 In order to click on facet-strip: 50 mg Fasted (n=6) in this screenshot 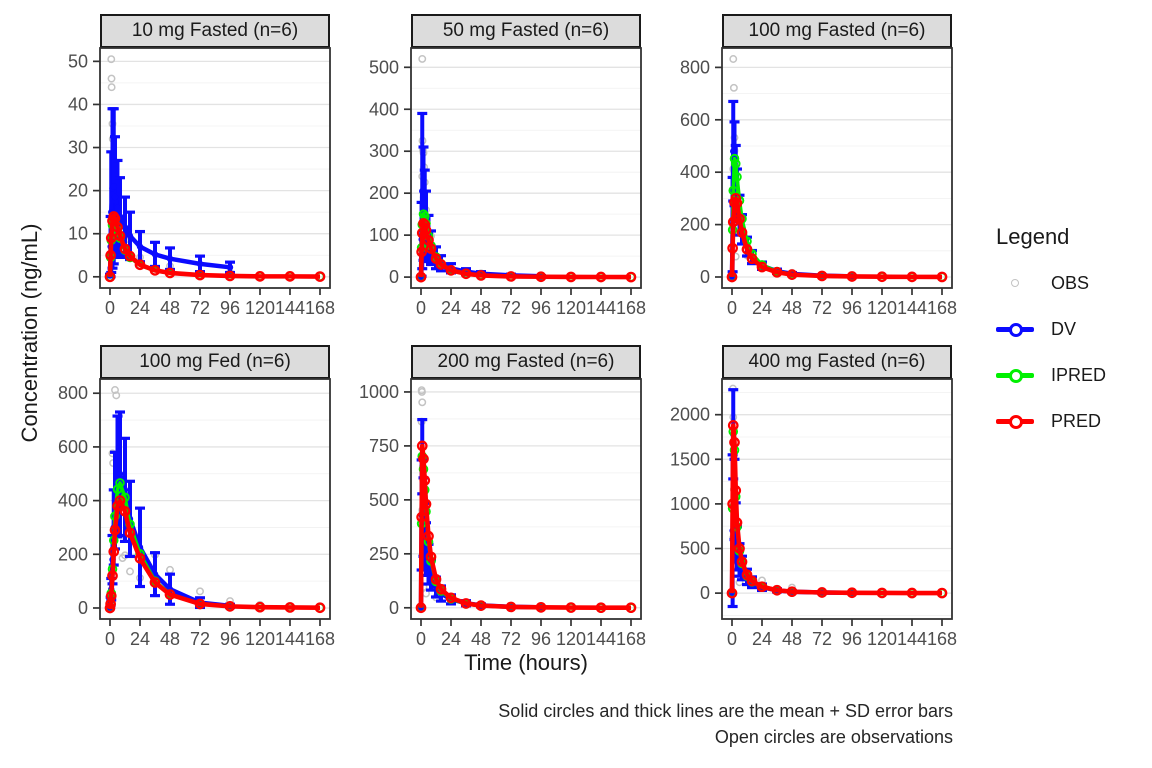, I will do `click(526, 31)`.